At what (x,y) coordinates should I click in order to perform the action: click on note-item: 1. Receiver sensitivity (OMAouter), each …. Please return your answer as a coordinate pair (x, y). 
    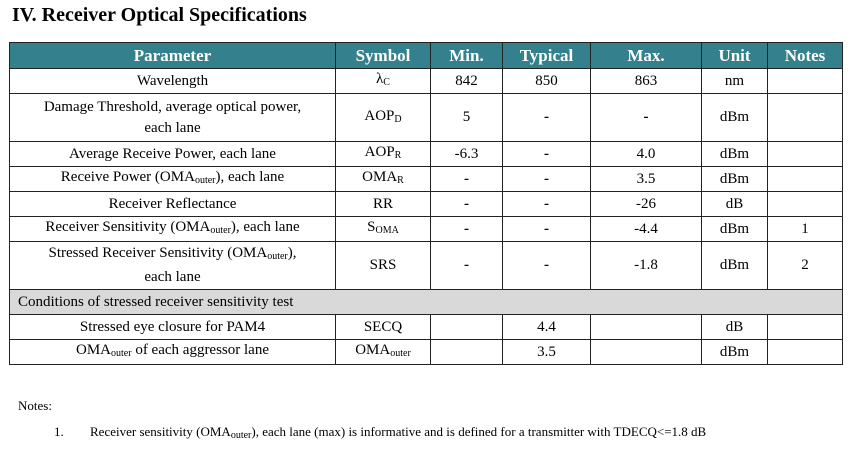
    Looking at the image, I should click on (380, 432).